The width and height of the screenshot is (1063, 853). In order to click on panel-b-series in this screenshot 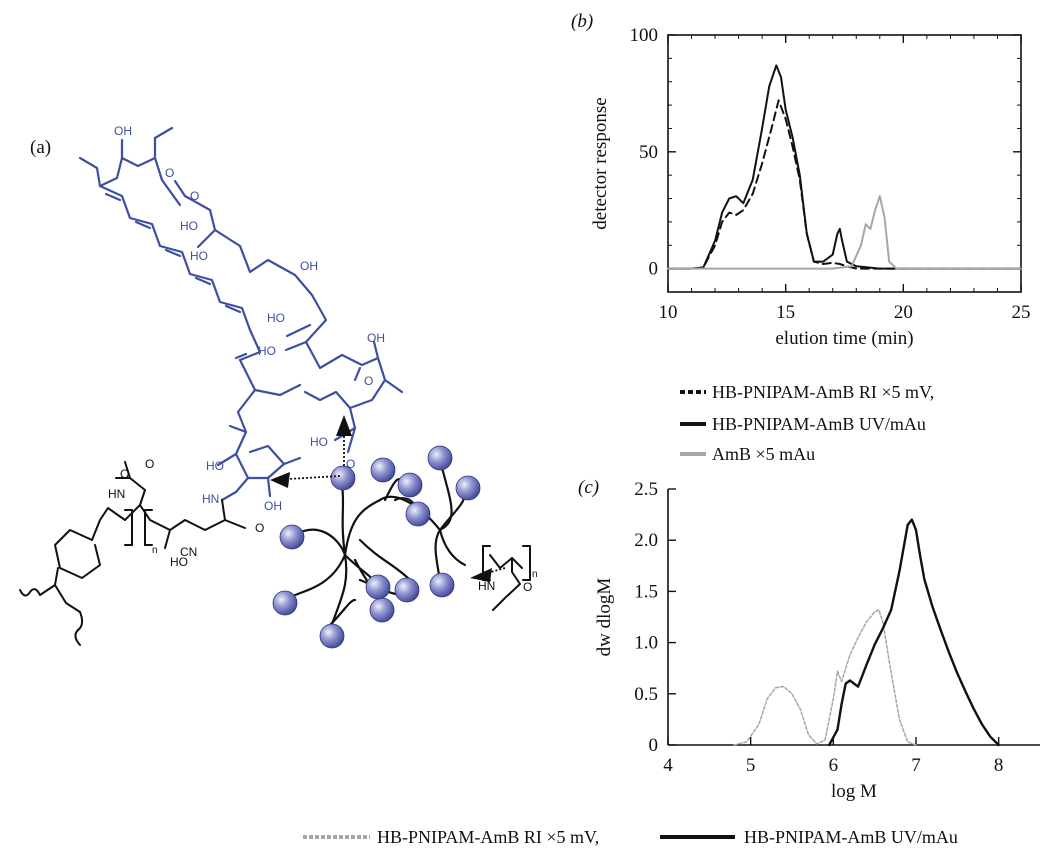, I will do `click(844, 167)`.